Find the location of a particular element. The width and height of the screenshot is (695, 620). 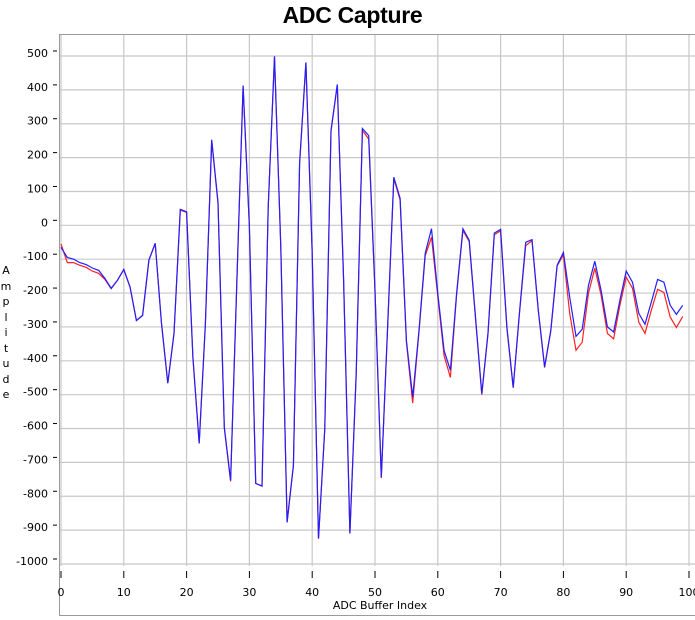

y-tick-label: -100 is located at coordinates (35, 256).